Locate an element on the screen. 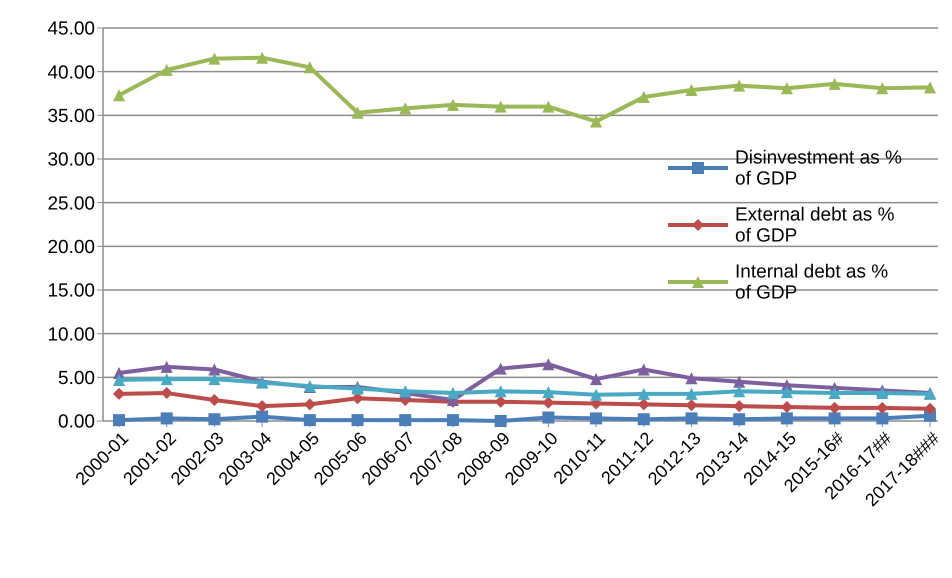 This screenshot has height=578, width=952. legend-label: Internal debt as % of GDP is located at coordinates (811, 283).